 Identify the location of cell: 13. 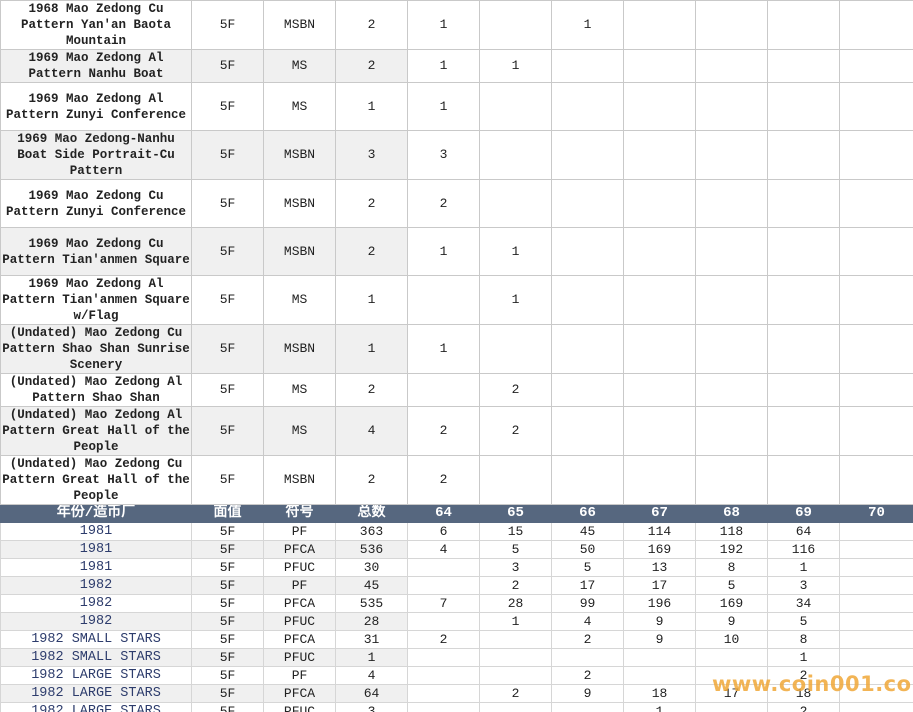
(659, 567).